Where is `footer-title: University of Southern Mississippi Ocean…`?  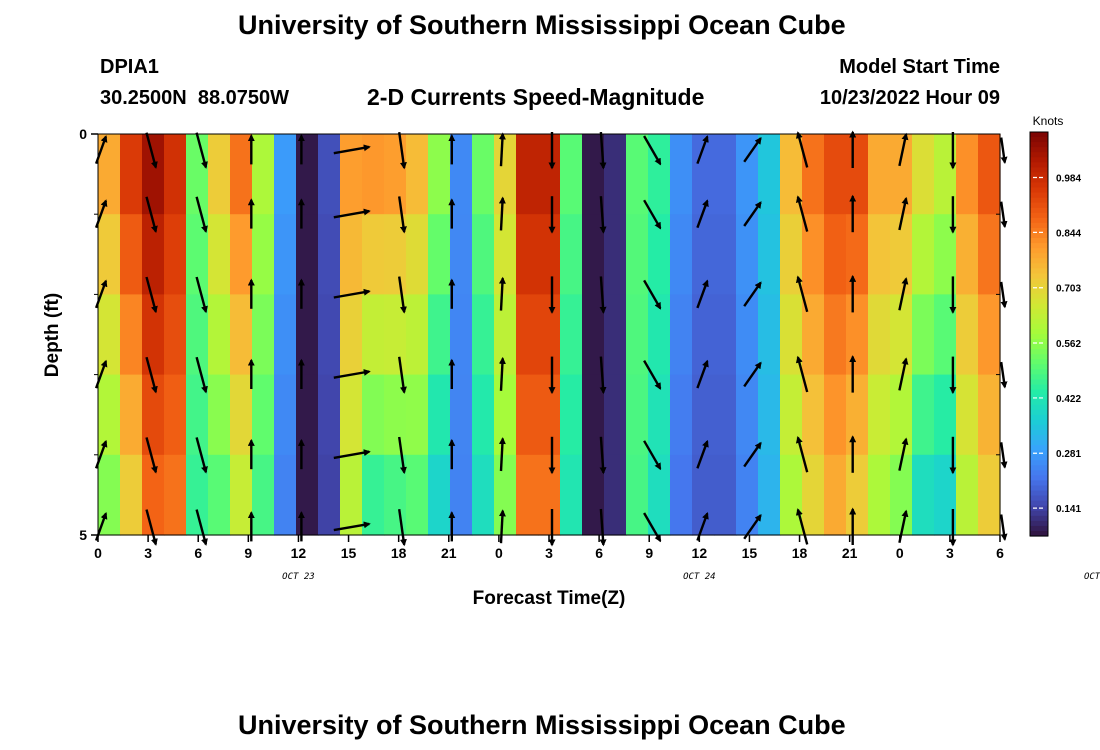 footer-title: University of Southern Mississippi Ocean… is located at coordinates (542, 725).